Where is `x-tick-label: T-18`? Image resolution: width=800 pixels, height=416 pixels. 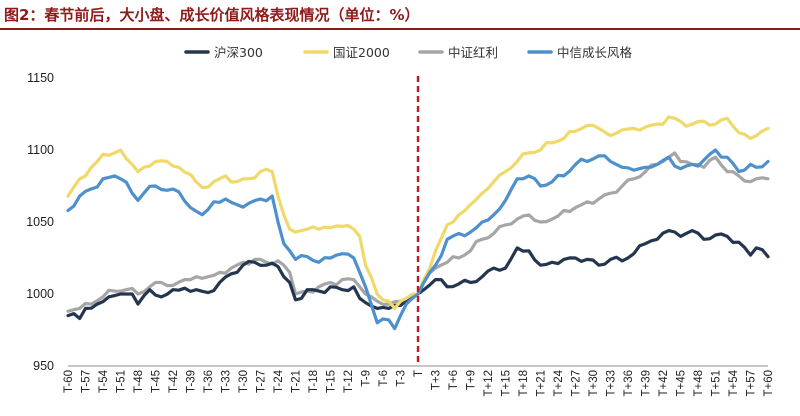
x-tick-label: T-18 is located at coordinates (314, 381).